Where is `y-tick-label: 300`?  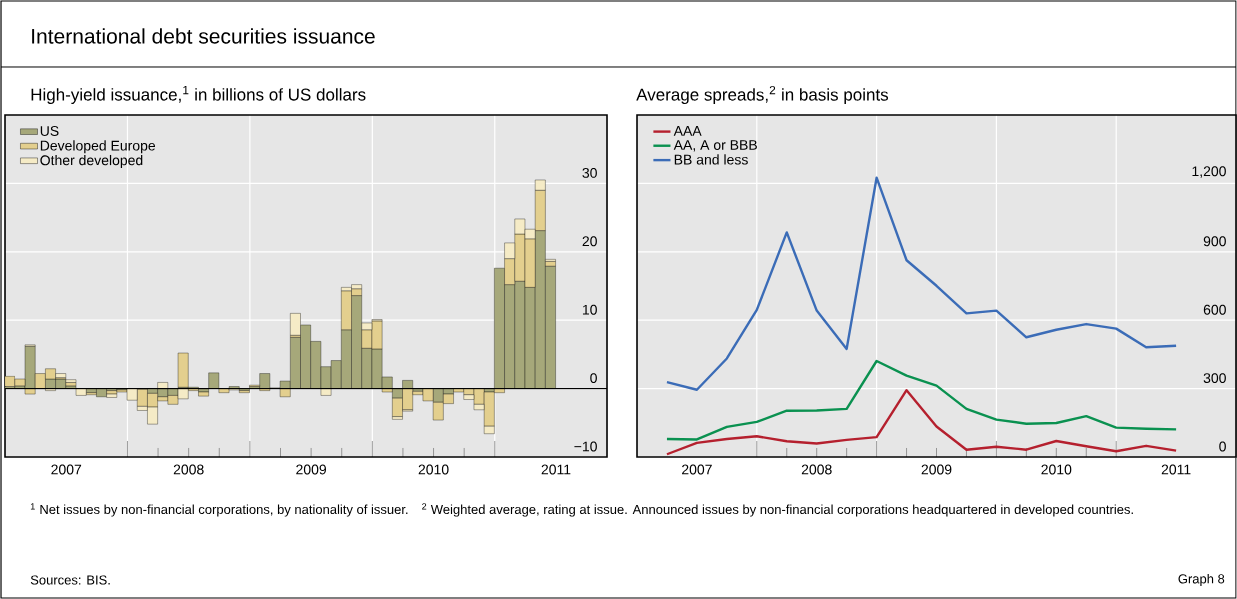
y-tick-label: 300 is located at coordinates (1214, 378).